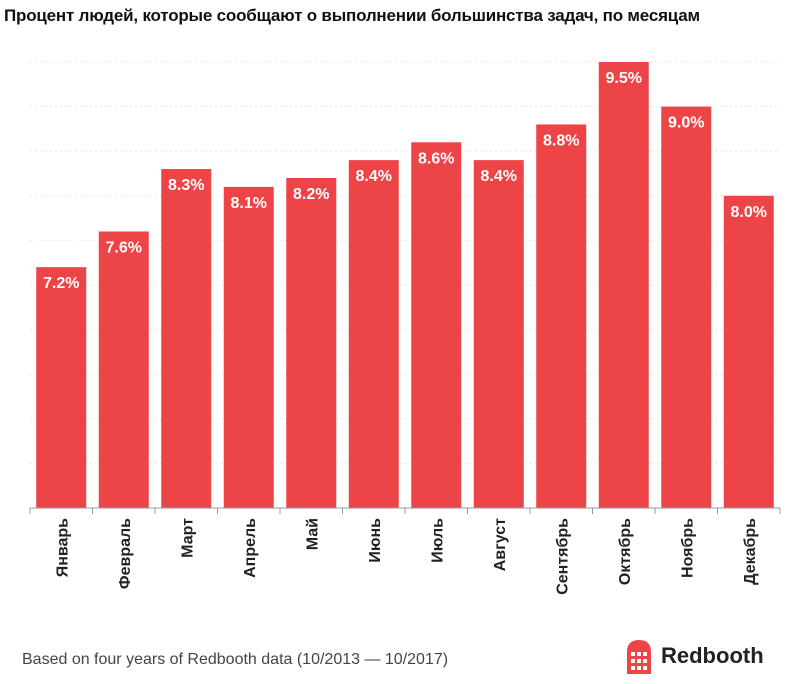  What do you see at coordinates (561, 140) in the screenshot?
I see `data-label-9: 8.8%` at bounding box center [561, 140].